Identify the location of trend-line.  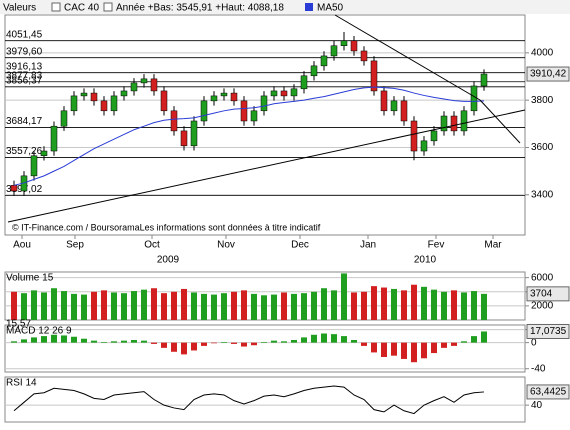
(407, 57).